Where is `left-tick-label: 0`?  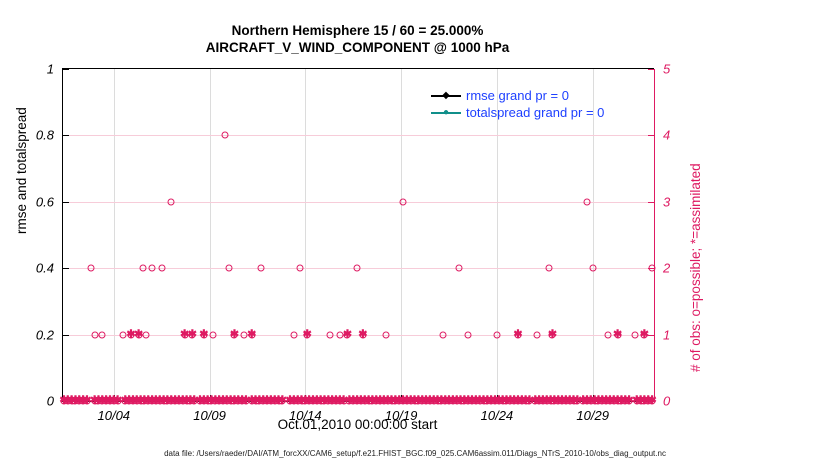 left-tick-label: 0 is located at coordinates (50, 401).